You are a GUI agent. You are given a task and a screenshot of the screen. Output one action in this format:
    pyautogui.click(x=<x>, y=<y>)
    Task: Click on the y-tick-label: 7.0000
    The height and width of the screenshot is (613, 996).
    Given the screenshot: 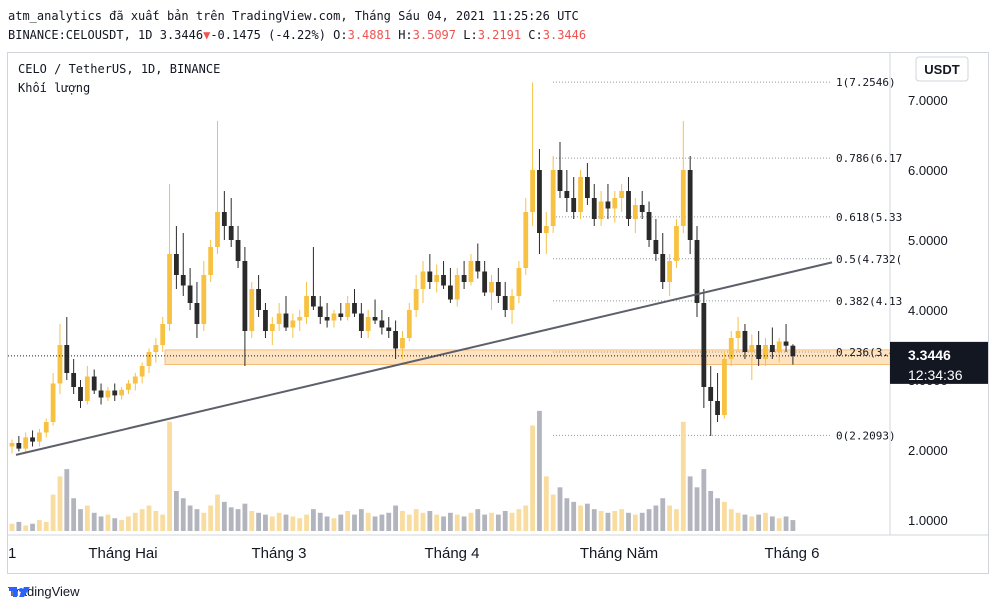 What is the action you would take?
    pyautogui.click(x=928, y=100)
    